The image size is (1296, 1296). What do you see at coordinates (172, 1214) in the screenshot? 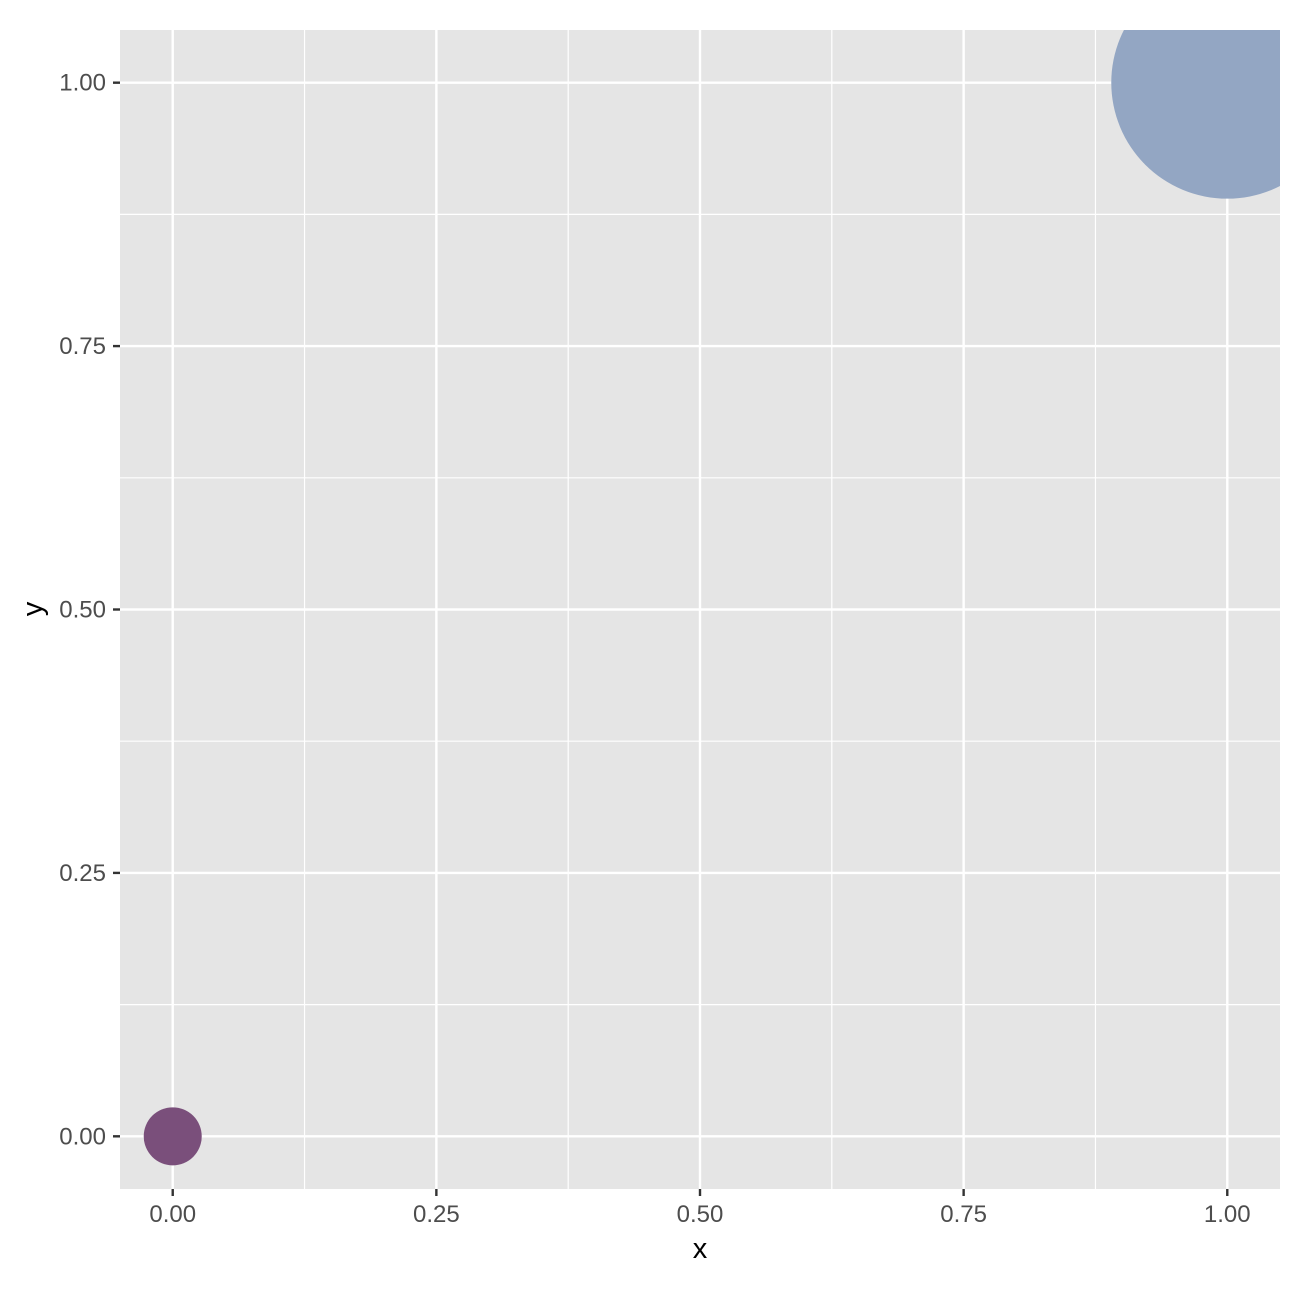
I see `x-tick-label: 0.00` at bounding box center [172, 1214].